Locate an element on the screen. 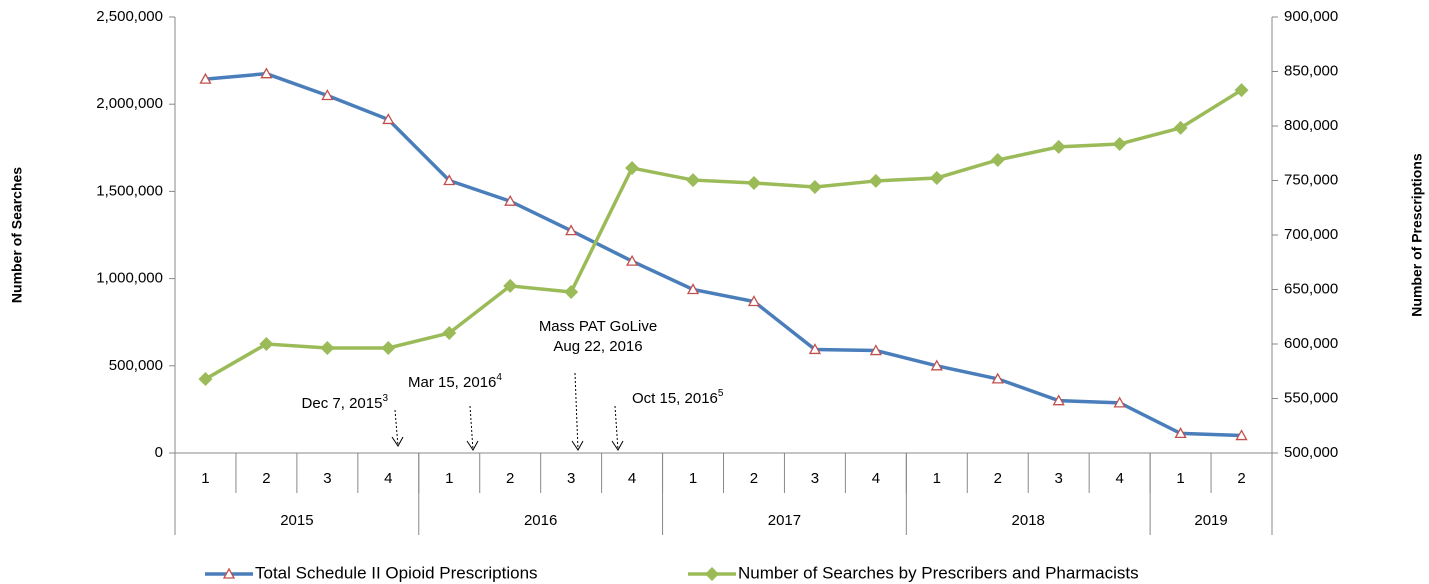  annotation: Dec 7, 20153 is located at coordinates (345, 402).